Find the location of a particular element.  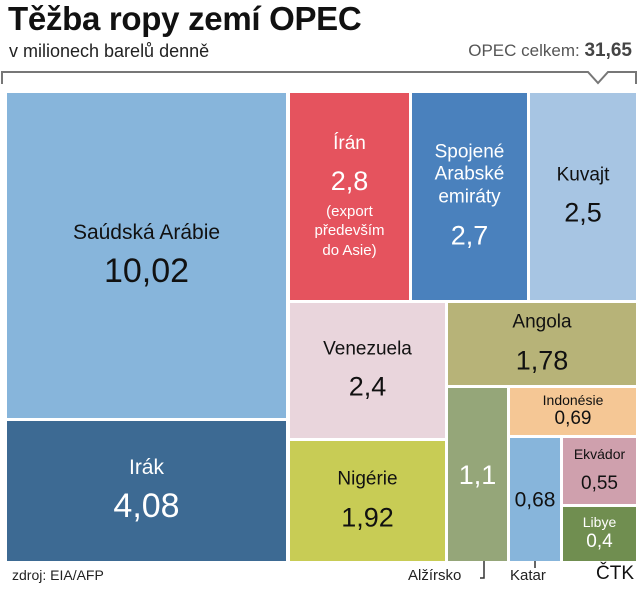

credit-logo: ČTK is located at coordinates (615, 573).